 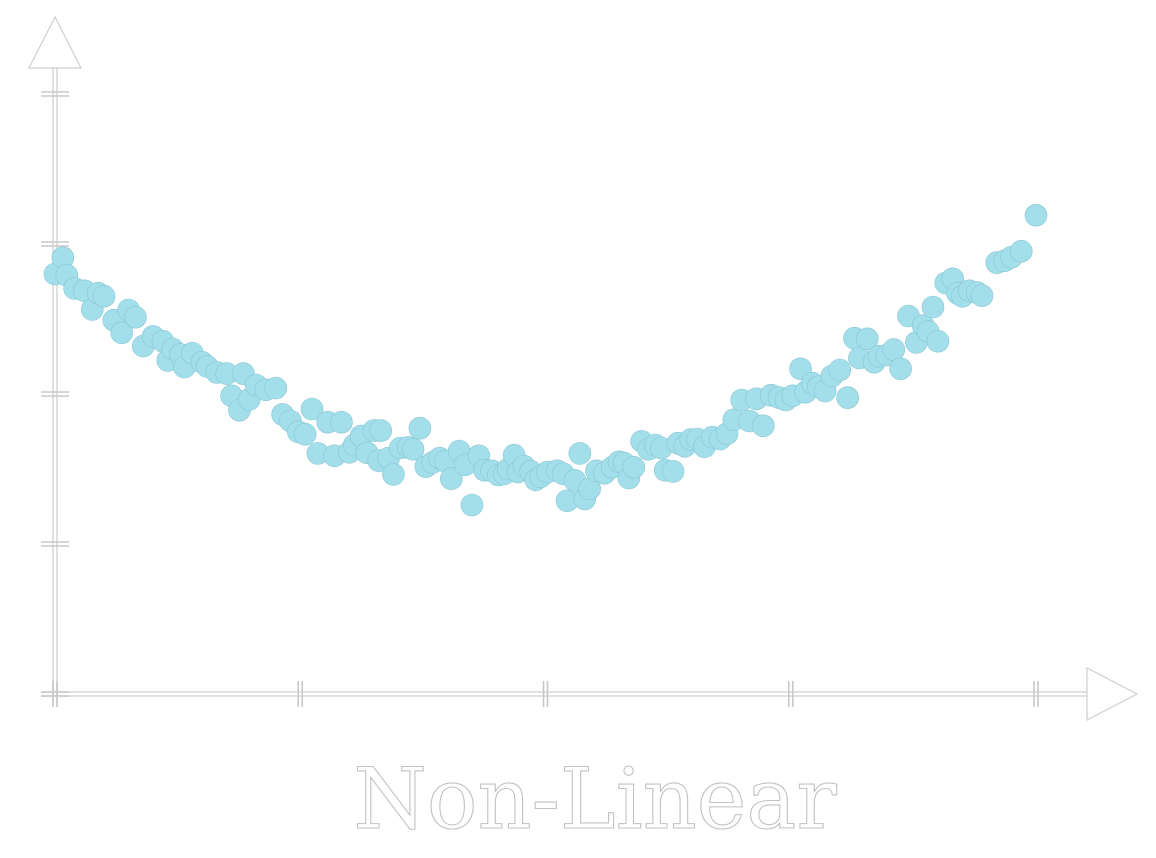 I want to click on chart-title: Non-Linear, so click(x=595, y=799).